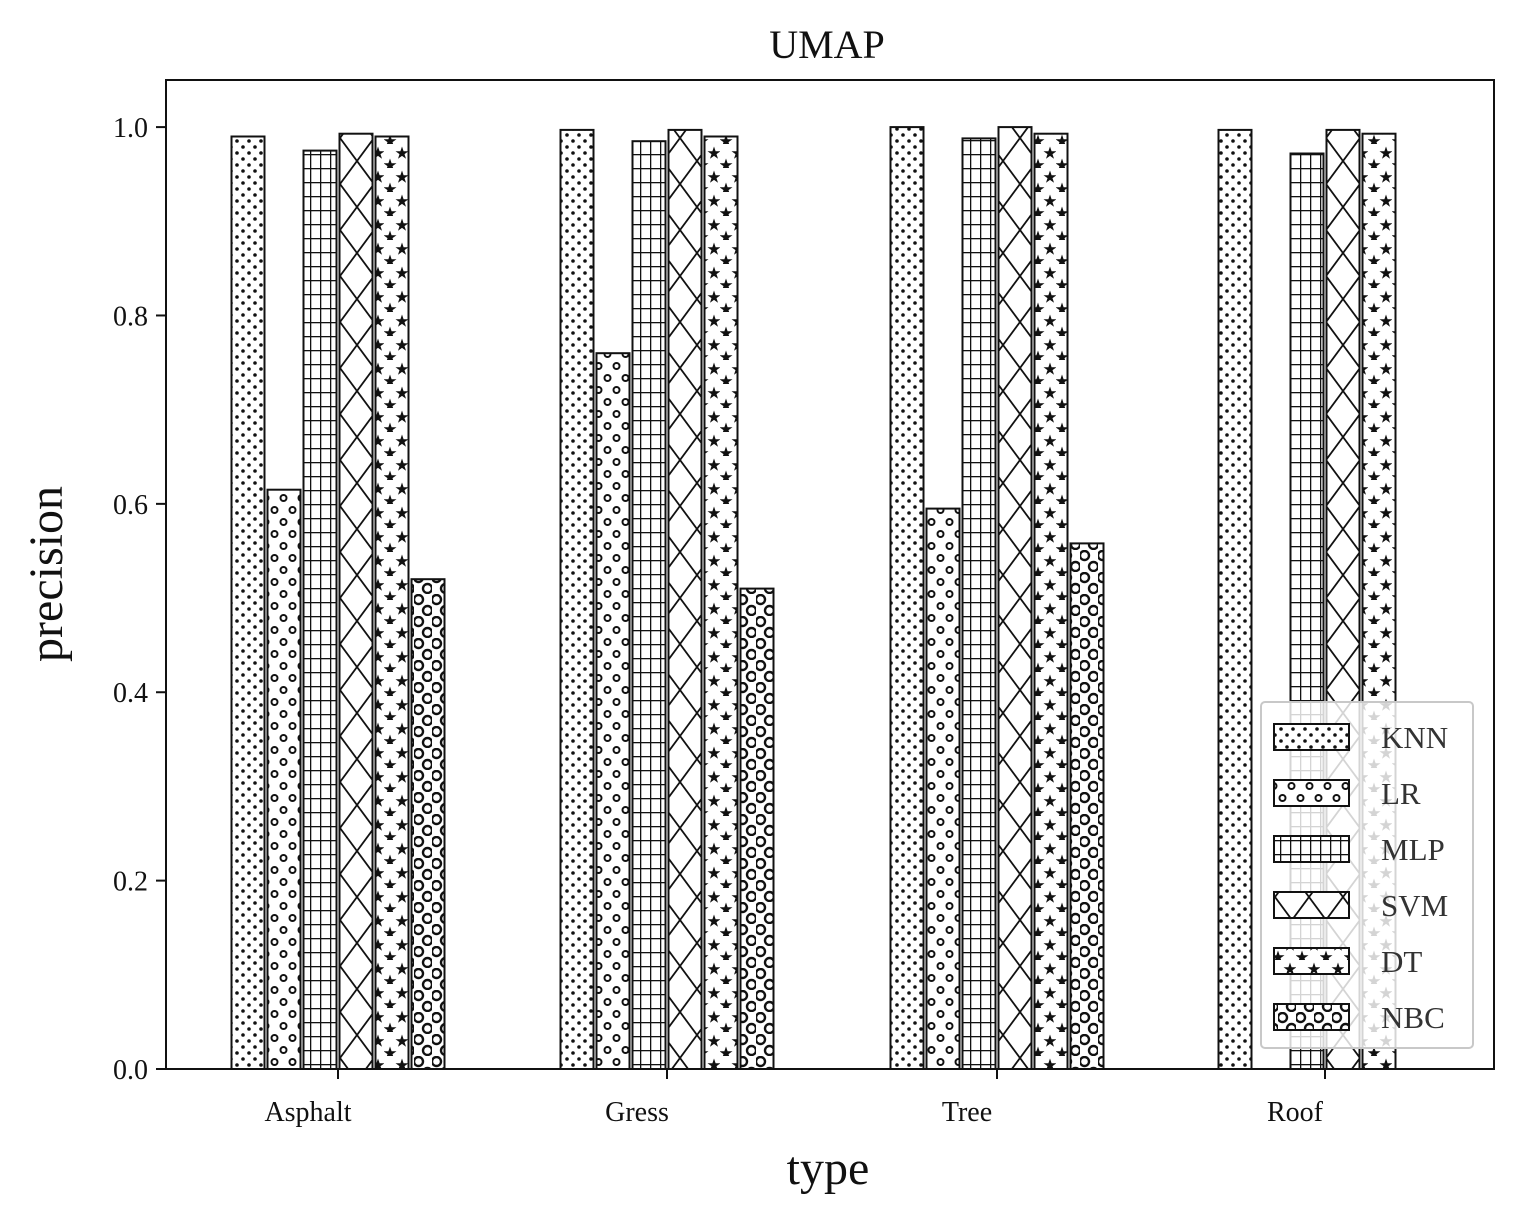 This screenshot has width=1522, height=1229. Describe the element at coordinates (1311, 905) in the screenshot. I see `legend-swatch-svm` at that location.